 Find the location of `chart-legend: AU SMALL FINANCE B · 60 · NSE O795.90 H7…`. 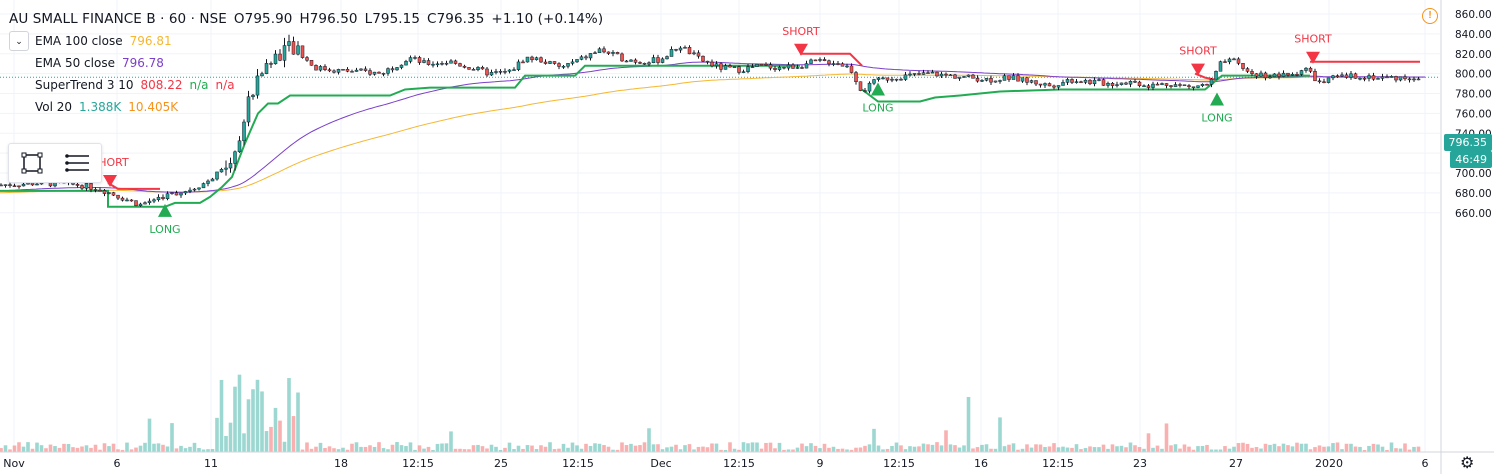

chart-legend: AU SMALL FINANCE B · 60 · NSE O795.90 H7… is located at coordinates (309, 63).